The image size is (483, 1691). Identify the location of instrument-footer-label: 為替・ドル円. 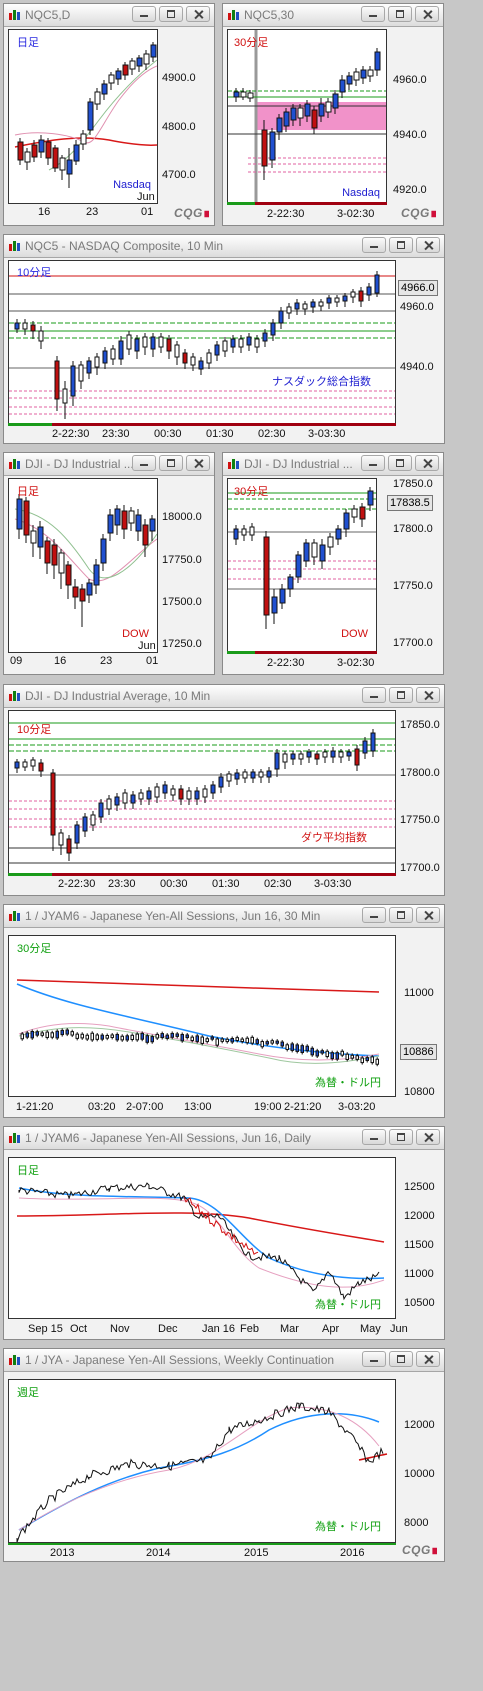
(348, 1083).